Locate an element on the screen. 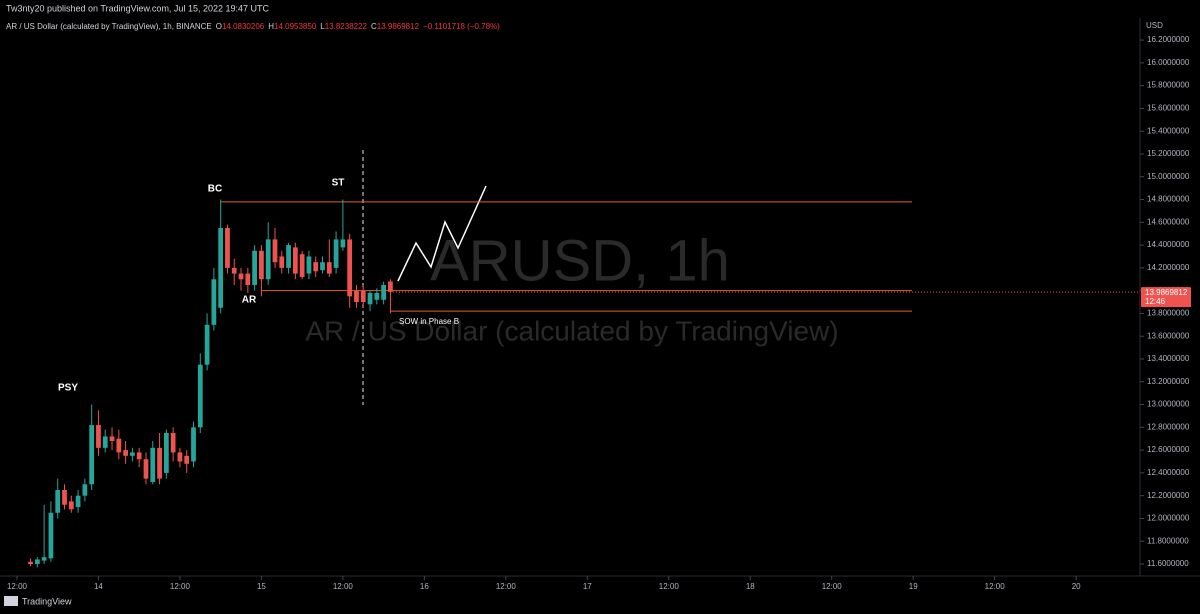  y-tick-label: 13.8000000 is located at coordinates (1168, 313).